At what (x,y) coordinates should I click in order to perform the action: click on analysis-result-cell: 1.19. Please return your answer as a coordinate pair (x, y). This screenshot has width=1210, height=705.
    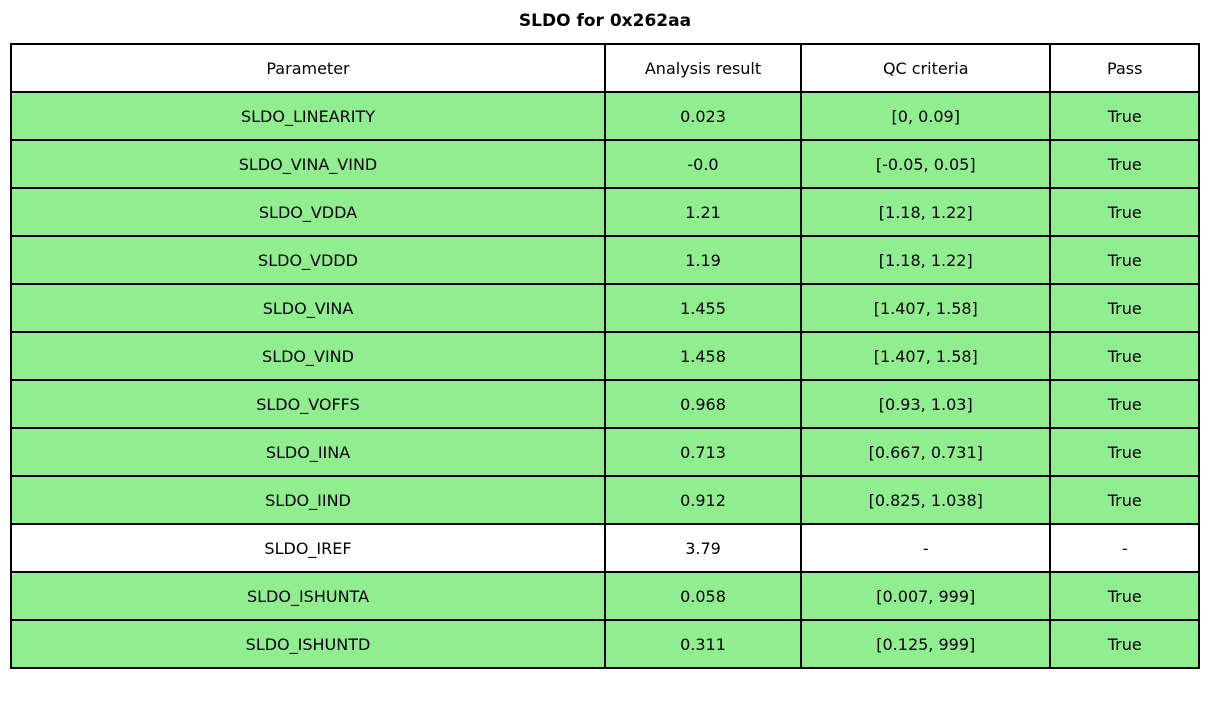
    Looking at the image, I should click on (703, 260).